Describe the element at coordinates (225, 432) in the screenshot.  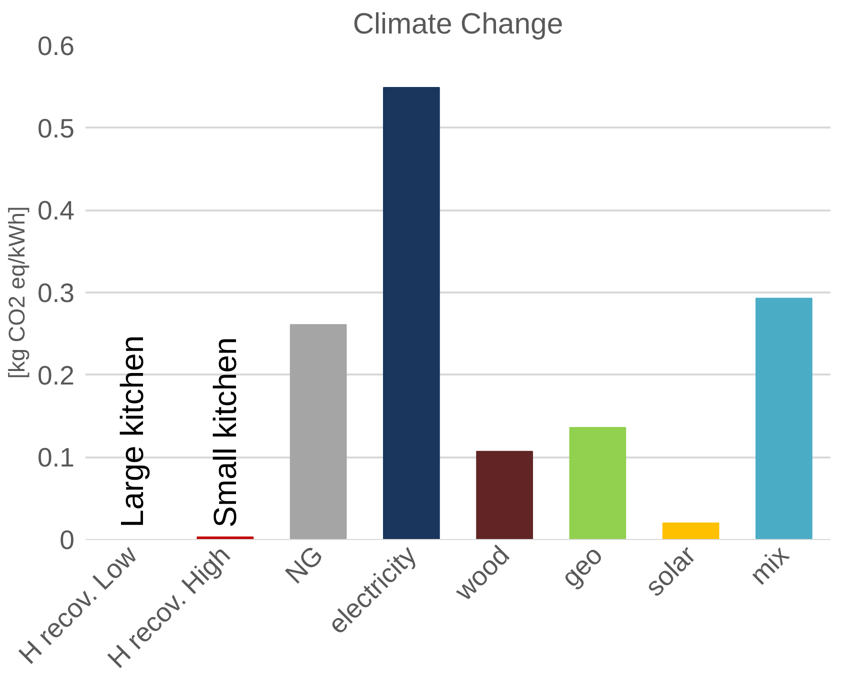
I see `annotation: Small kitchen` at that location.